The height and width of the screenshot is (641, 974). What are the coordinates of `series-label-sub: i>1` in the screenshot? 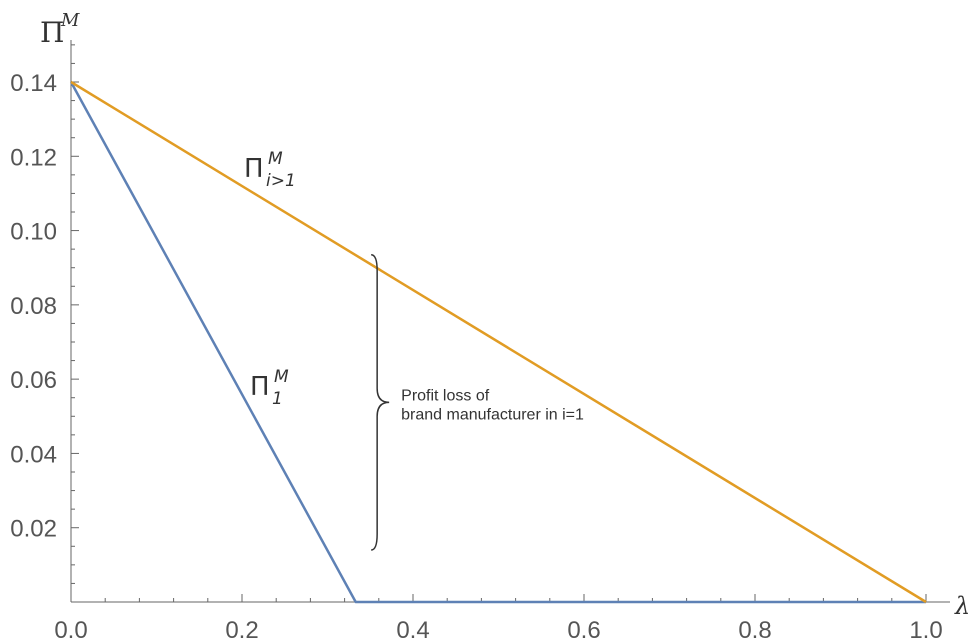 It's located at (281, 181).